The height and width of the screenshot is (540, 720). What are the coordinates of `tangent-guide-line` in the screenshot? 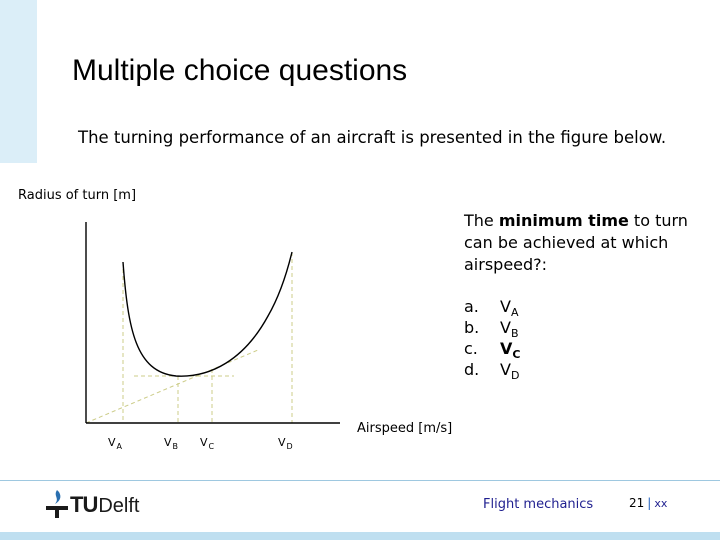 It's located at (172, 386).